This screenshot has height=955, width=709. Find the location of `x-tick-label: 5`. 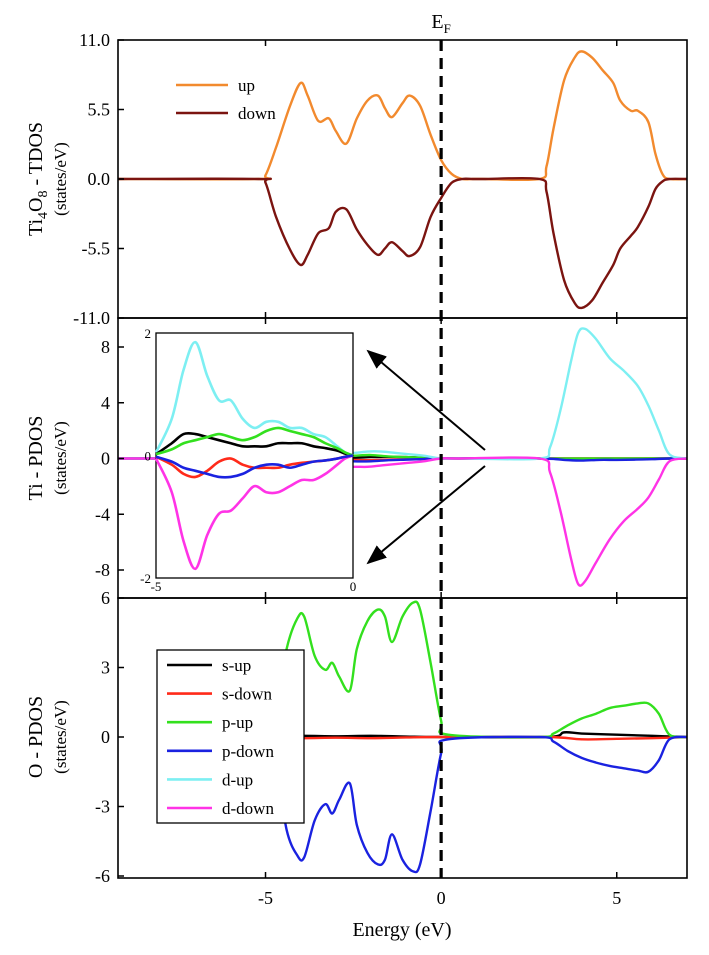

x-tick-label: 5 is located at coordinates (616, 898).